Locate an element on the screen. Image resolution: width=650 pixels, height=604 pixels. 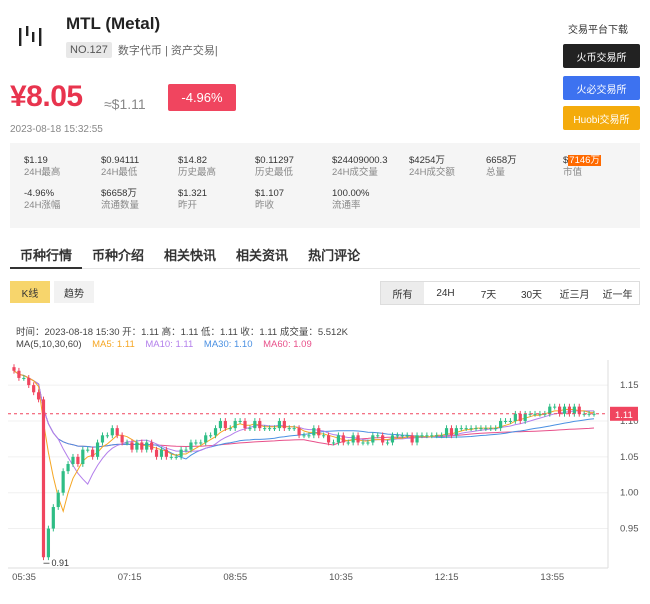
x-tick-label: 07:15 is located at coordinates (130, 577).